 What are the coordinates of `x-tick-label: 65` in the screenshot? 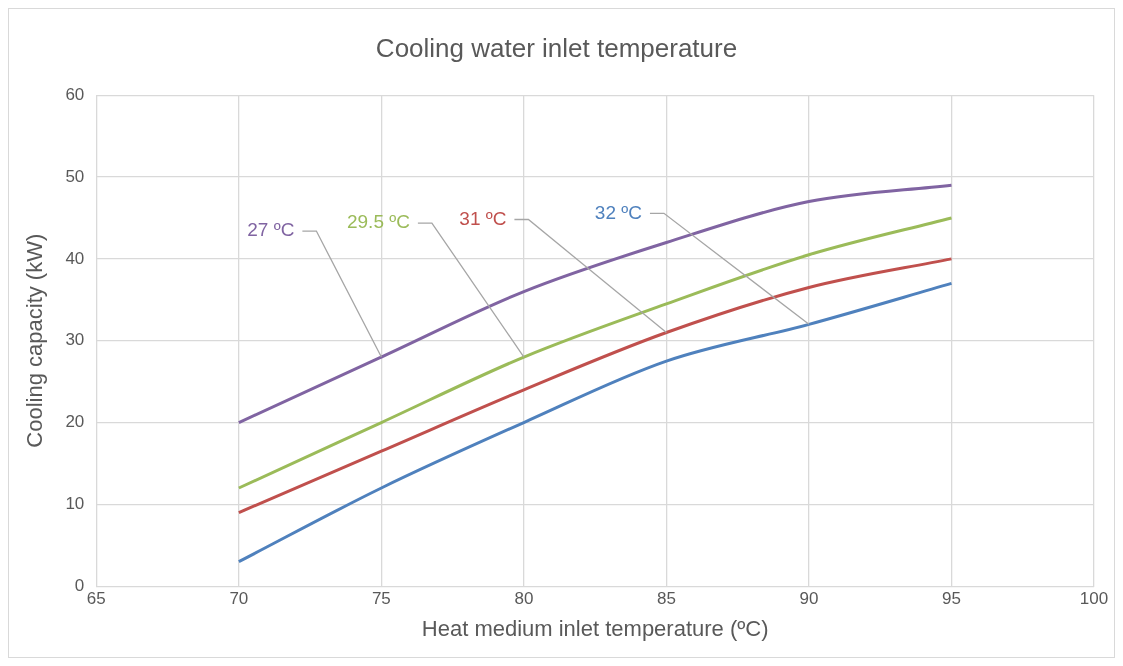 It's located at (96, 599).